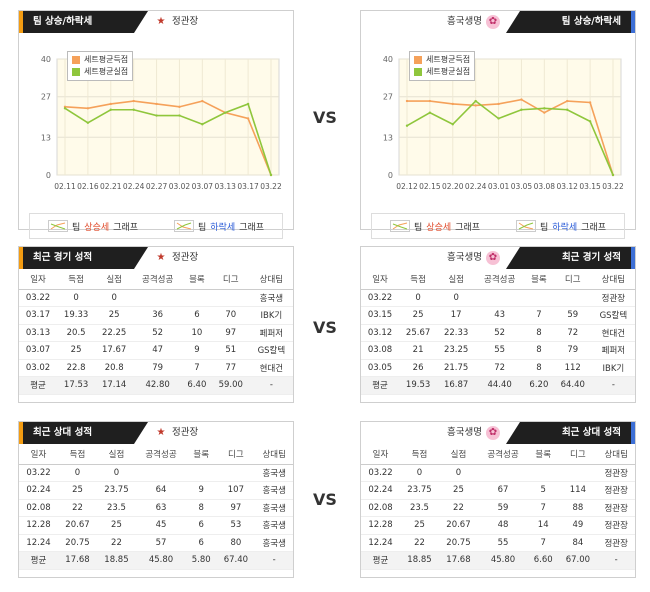 The height and width of the screenshot is (592, 650). What do you see at coordinates (430, 186) in the screenshot?
I see `x-tick-label: 02.15` at bounding box center [430, 186].